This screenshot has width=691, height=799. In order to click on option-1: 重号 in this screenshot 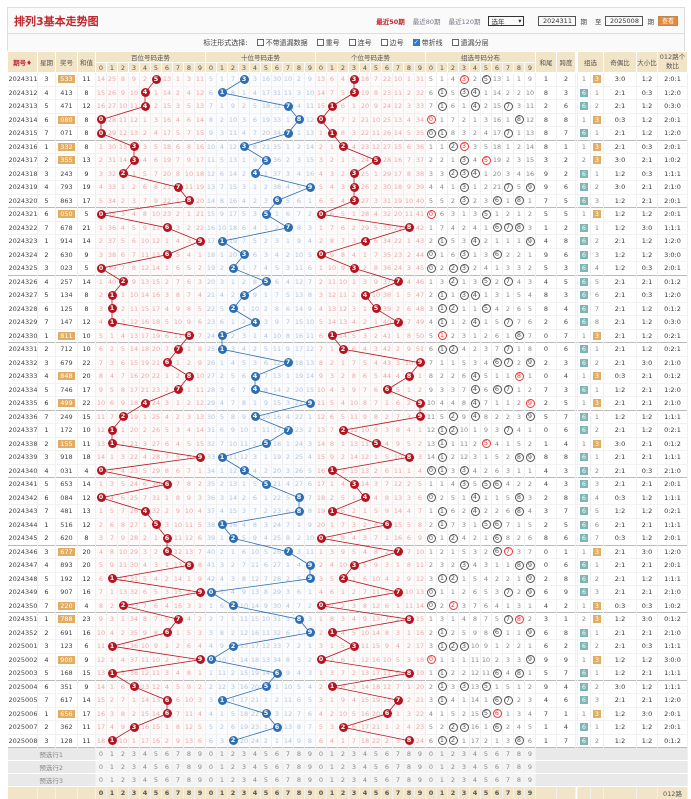, I will do `click(328, 43)`.